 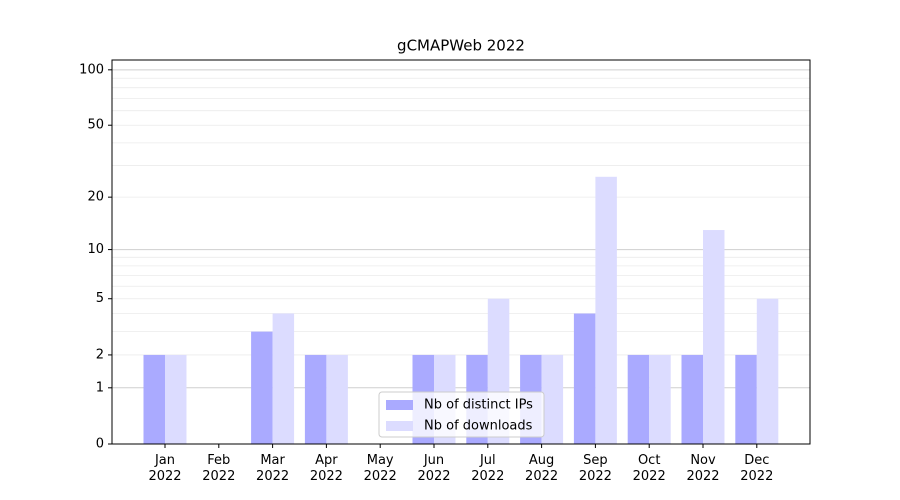 I want to click on x-tick-label: Aug 2022, so click(x=542, y=468).